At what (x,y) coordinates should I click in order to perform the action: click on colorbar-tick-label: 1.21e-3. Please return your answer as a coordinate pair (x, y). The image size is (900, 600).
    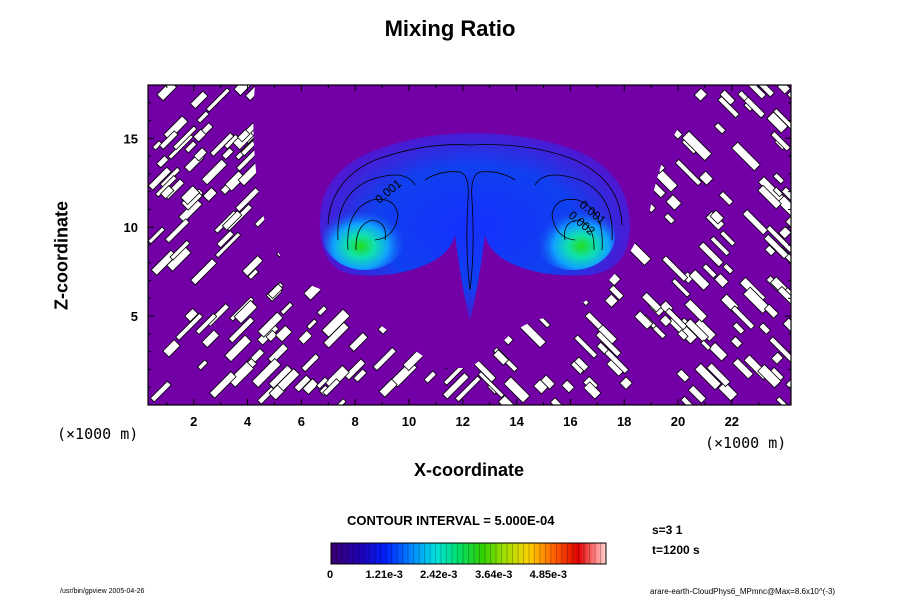
    Looking at the image, I should click on (384, 575).